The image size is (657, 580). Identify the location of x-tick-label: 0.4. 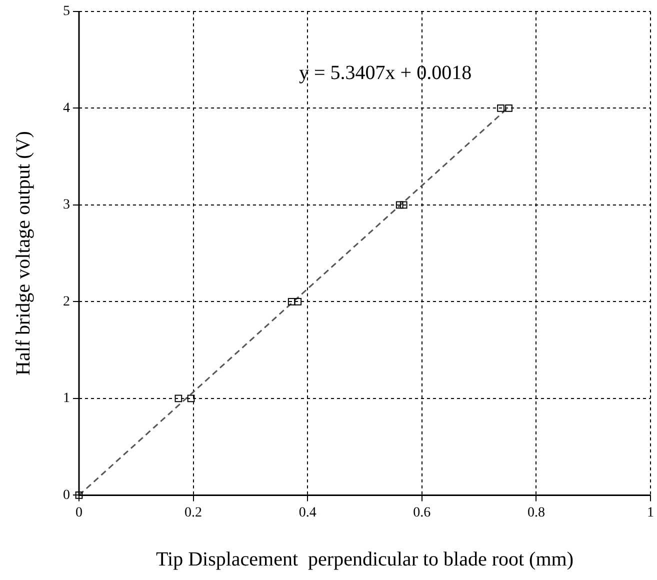
(307, 512).